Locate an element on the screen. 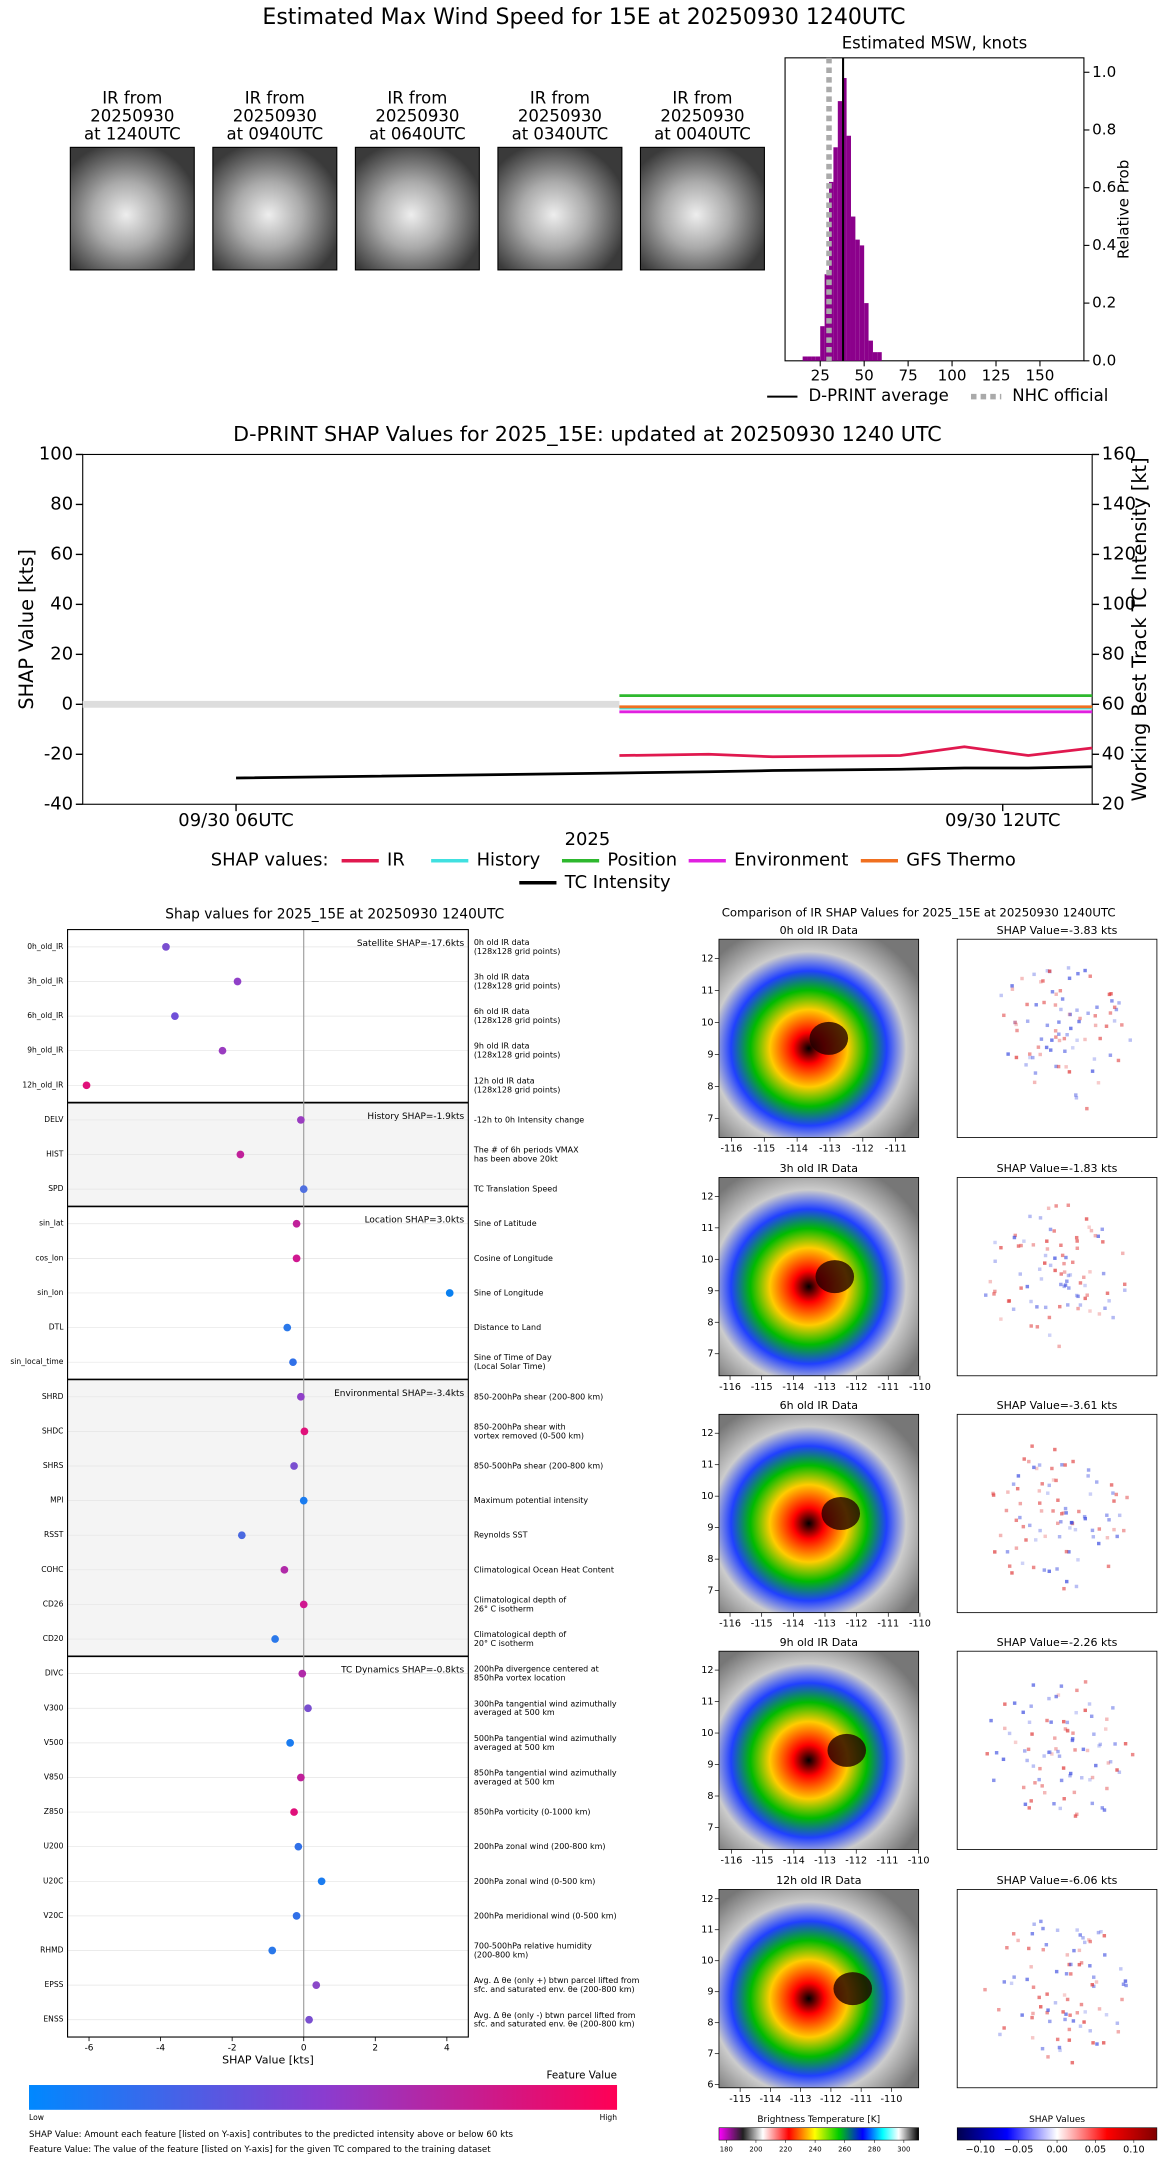 The height and width of the screenshot is (2158, 1168). legend-label: TC Intensity is located at coordinates (617, 882).